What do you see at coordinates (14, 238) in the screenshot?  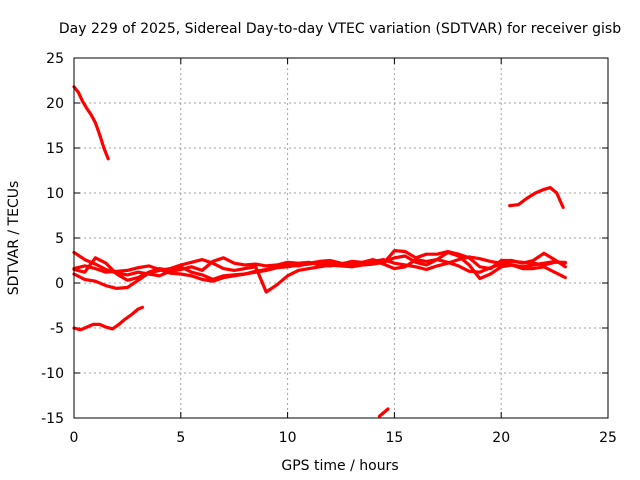 I see `y-axis-label: SDTVAR / TECUs` at bounding box center [14, 238].